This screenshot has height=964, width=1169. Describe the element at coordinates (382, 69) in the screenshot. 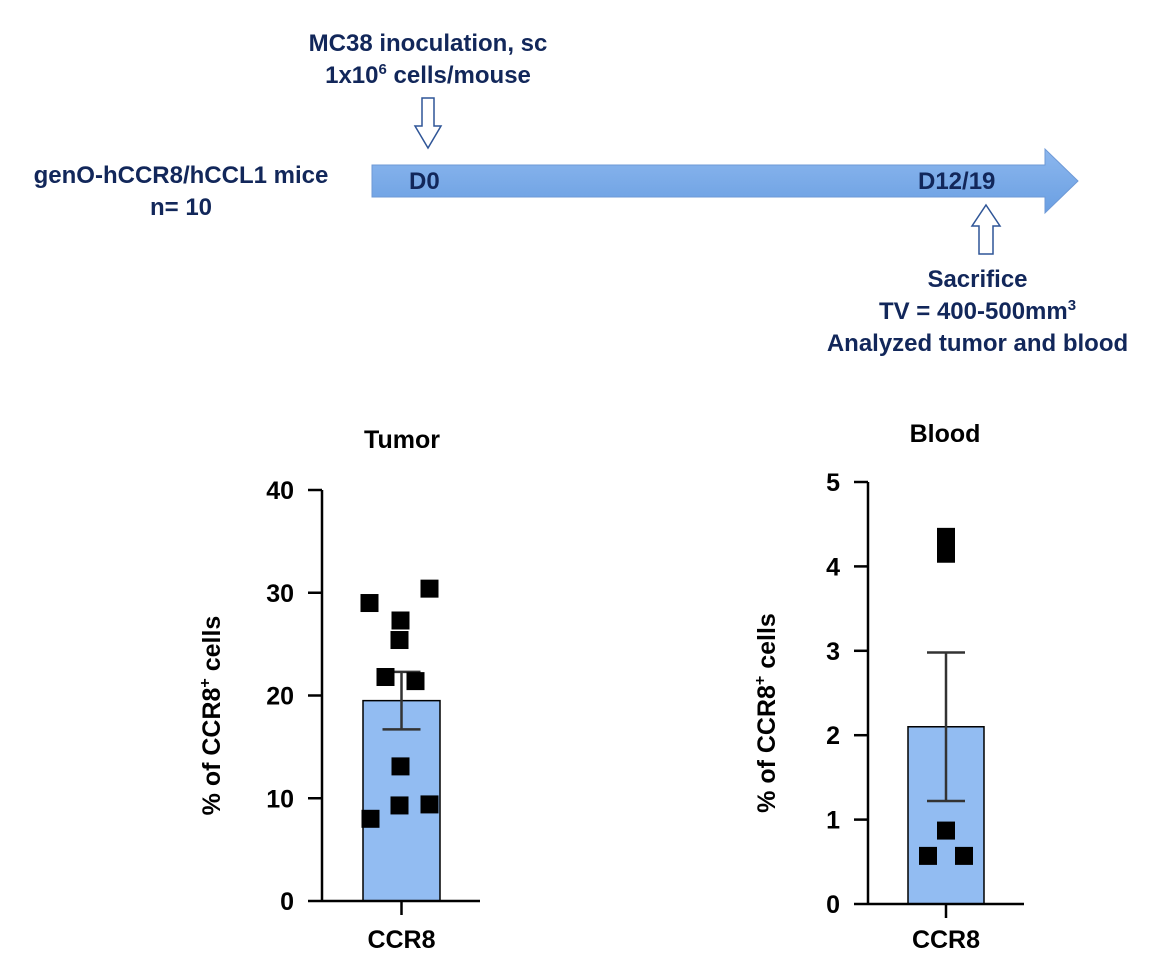

I see `inoc-dose-exponent: 6` at that location.